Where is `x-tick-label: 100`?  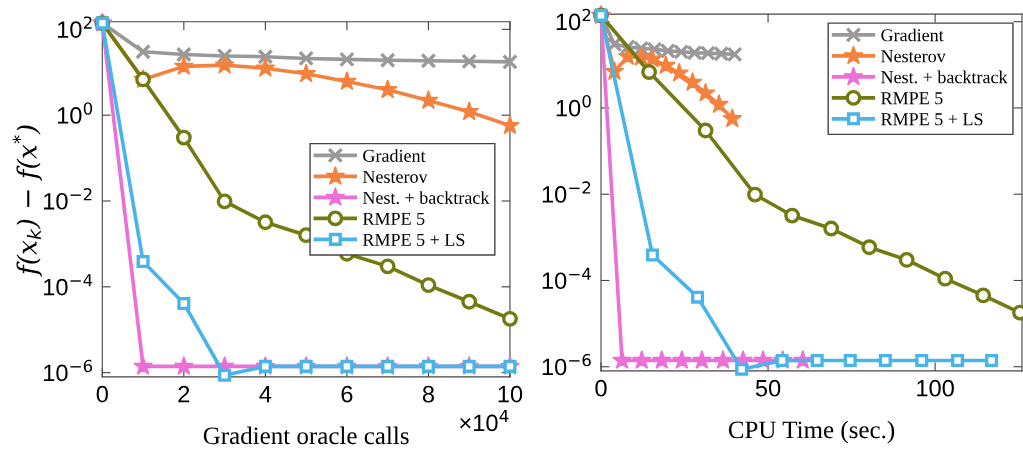
x-tick-label: 100 is located at coordinates (935, 388).